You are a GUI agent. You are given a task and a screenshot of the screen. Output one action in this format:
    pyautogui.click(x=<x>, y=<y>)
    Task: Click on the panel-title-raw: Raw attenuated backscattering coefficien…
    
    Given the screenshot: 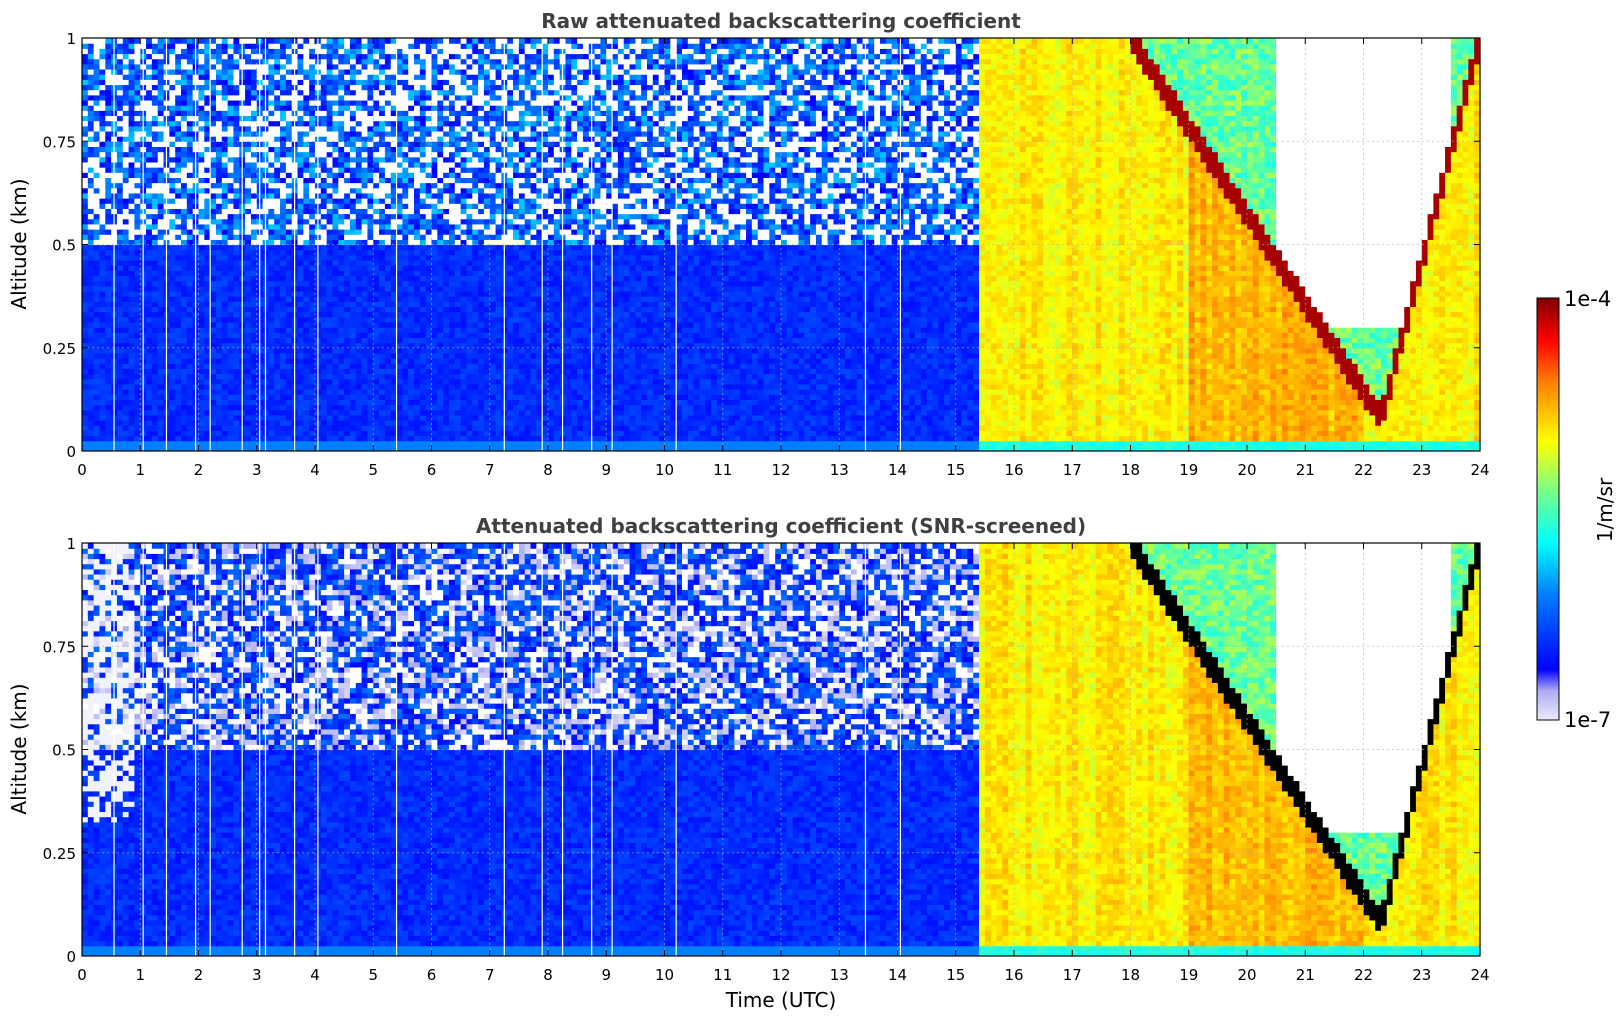 What is the action you would take?
    pyautogui.click(x=781, y=21)
    